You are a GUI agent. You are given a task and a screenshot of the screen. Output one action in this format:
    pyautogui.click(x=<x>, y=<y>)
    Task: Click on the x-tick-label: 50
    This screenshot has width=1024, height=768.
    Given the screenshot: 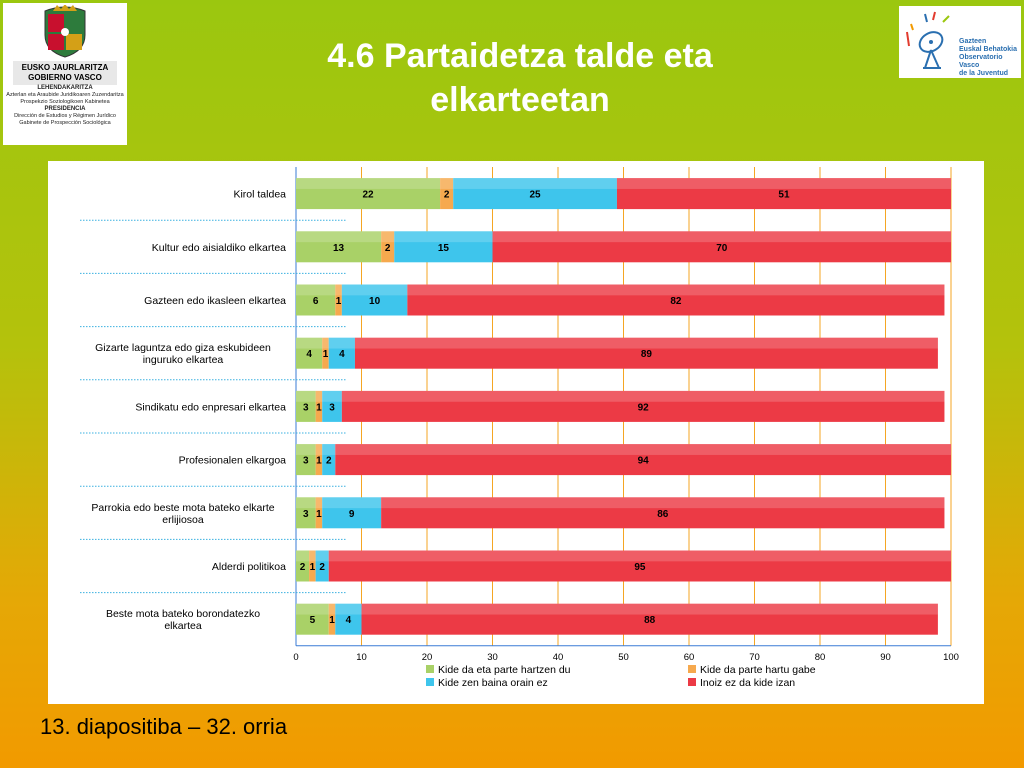 What is the action you would take?
    pyautogui.click(x=623, y=657)
    